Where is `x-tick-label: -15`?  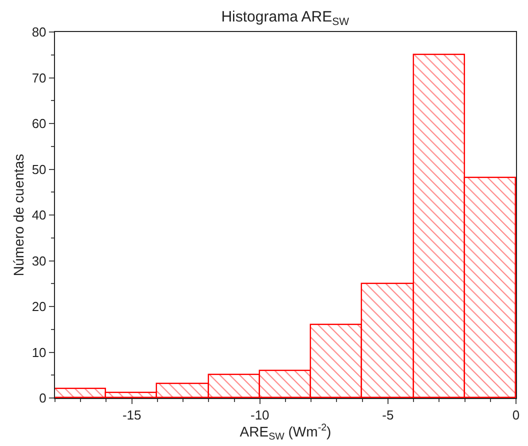 x-tick-label: -15 is located at coordinates (132, 415).